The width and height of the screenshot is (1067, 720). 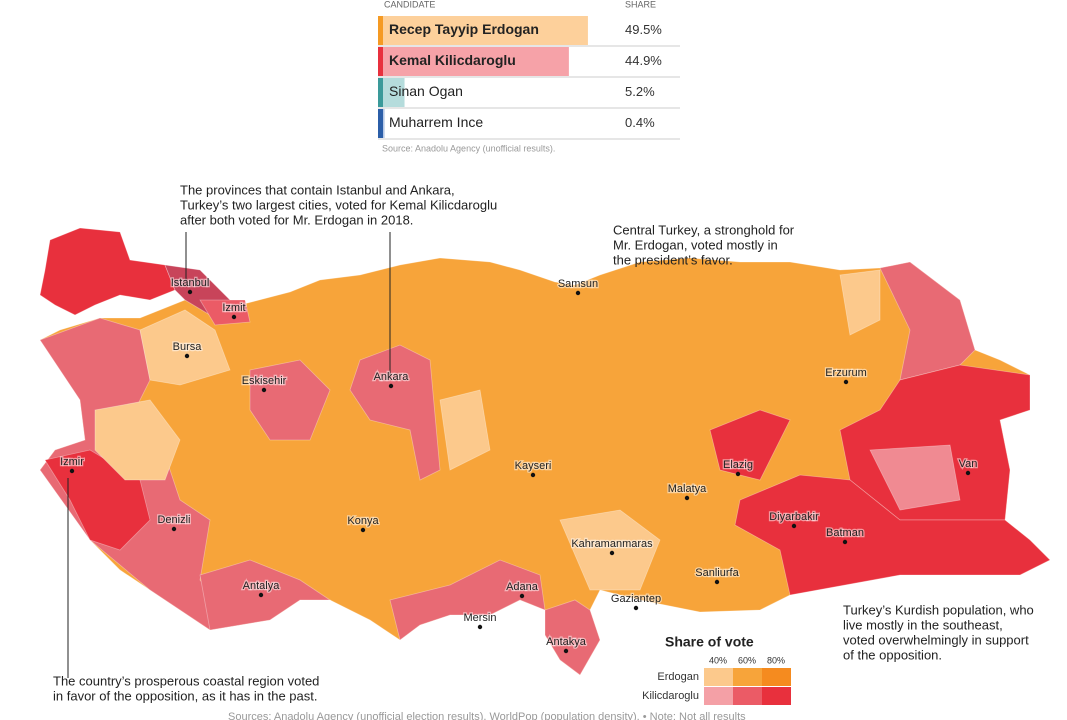 What do you see at coordinates (452, 60) in the screenshot?
I see `candidate-name: Kemal Kilicdaroglu` at bounding box center [452, 60].